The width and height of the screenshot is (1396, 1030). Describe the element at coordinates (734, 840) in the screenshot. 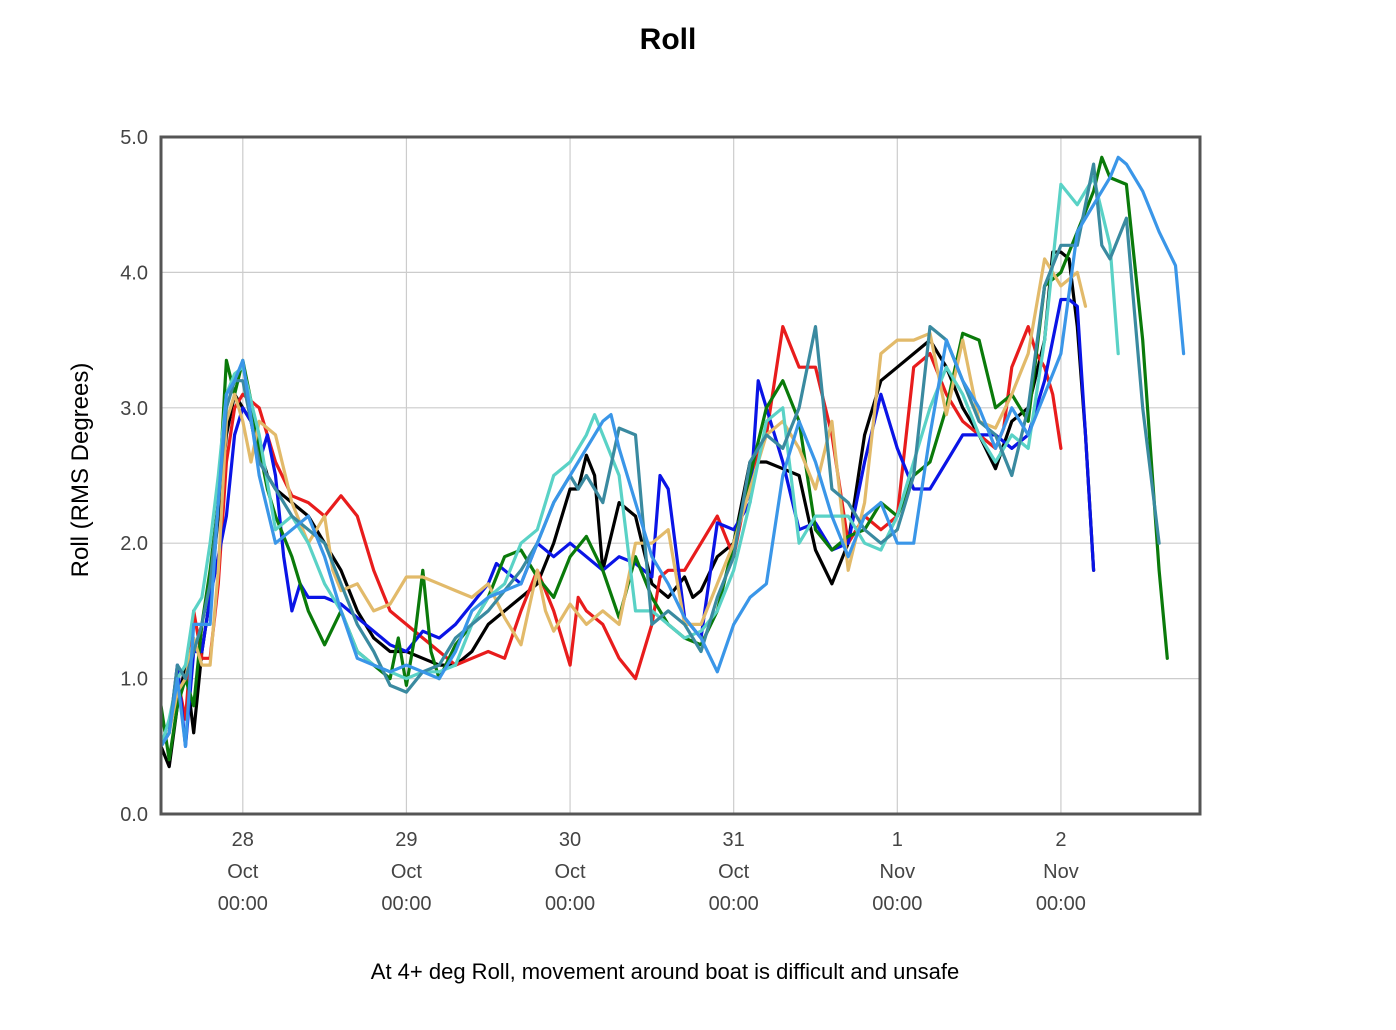

I see `x-tick-label: 31` at that location.